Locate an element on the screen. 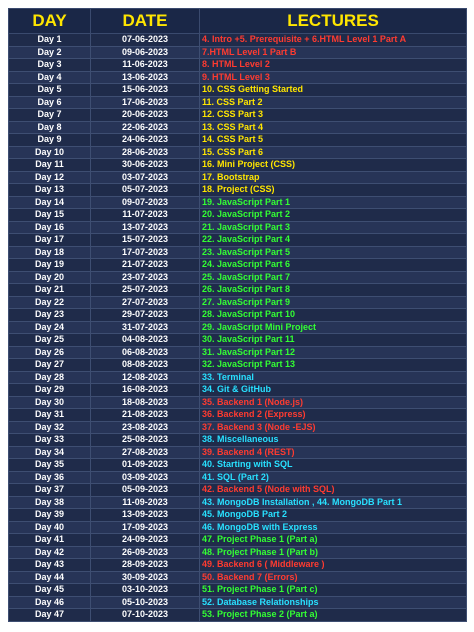  lecture-cell: 33. Terminal is located at coordinates (333, 377).